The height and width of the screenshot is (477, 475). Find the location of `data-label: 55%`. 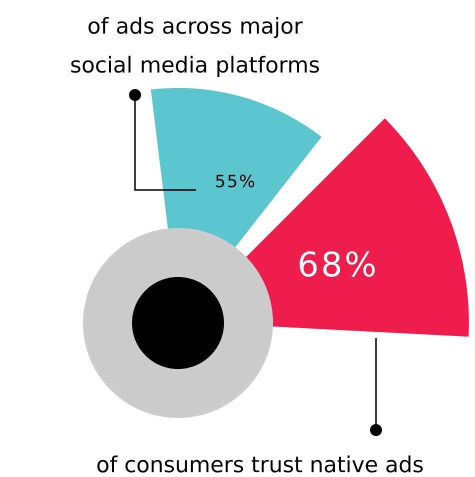

data-label: 55% is located at coordinates (235, 181).